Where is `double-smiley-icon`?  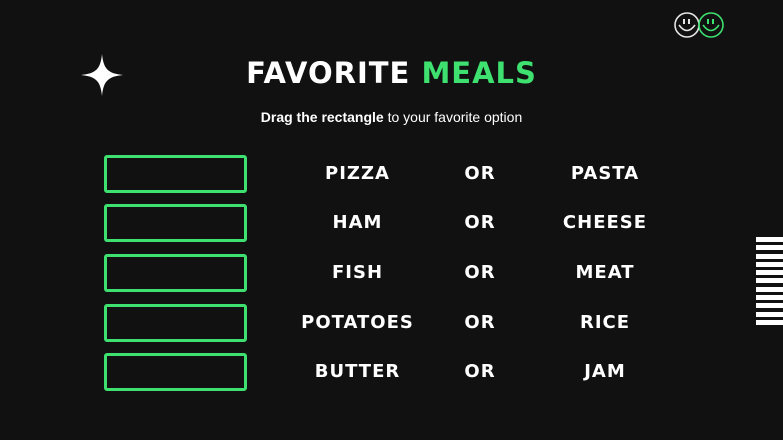 double-smiley-icon is located at coordinates (699, 25).